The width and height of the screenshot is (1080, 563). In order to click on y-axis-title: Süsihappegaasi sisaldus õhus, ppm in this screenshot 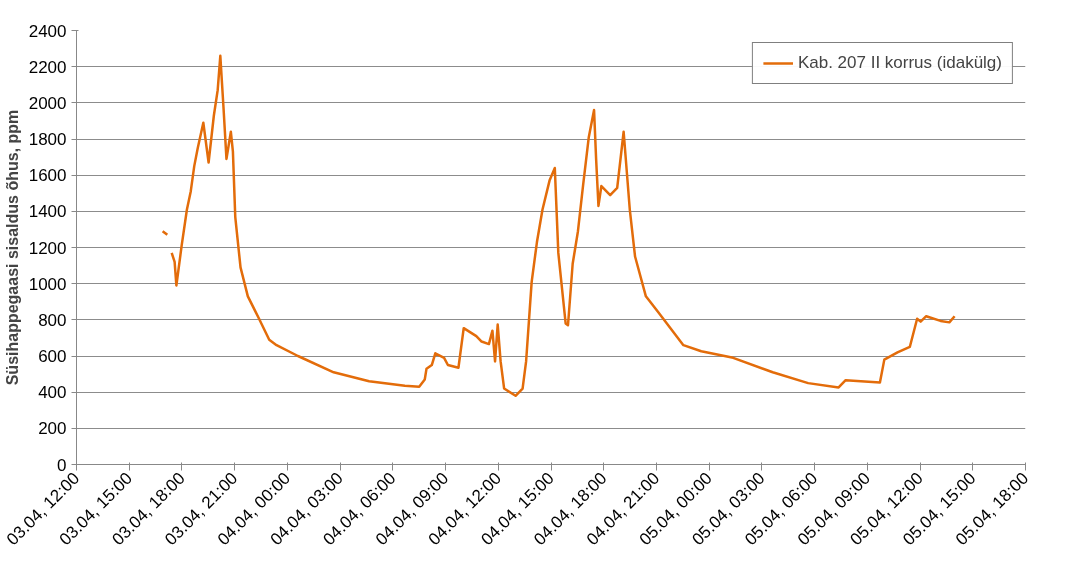, I will do `click(12, 247)`.